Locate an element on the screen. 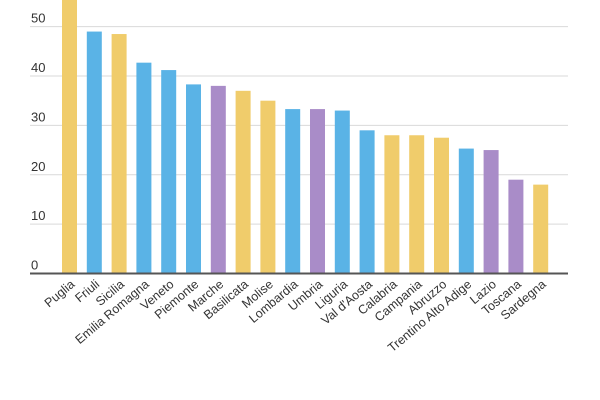 The width and height of the screenshot is (600, 400). bar-umbria is located at coordinates (317, 191).